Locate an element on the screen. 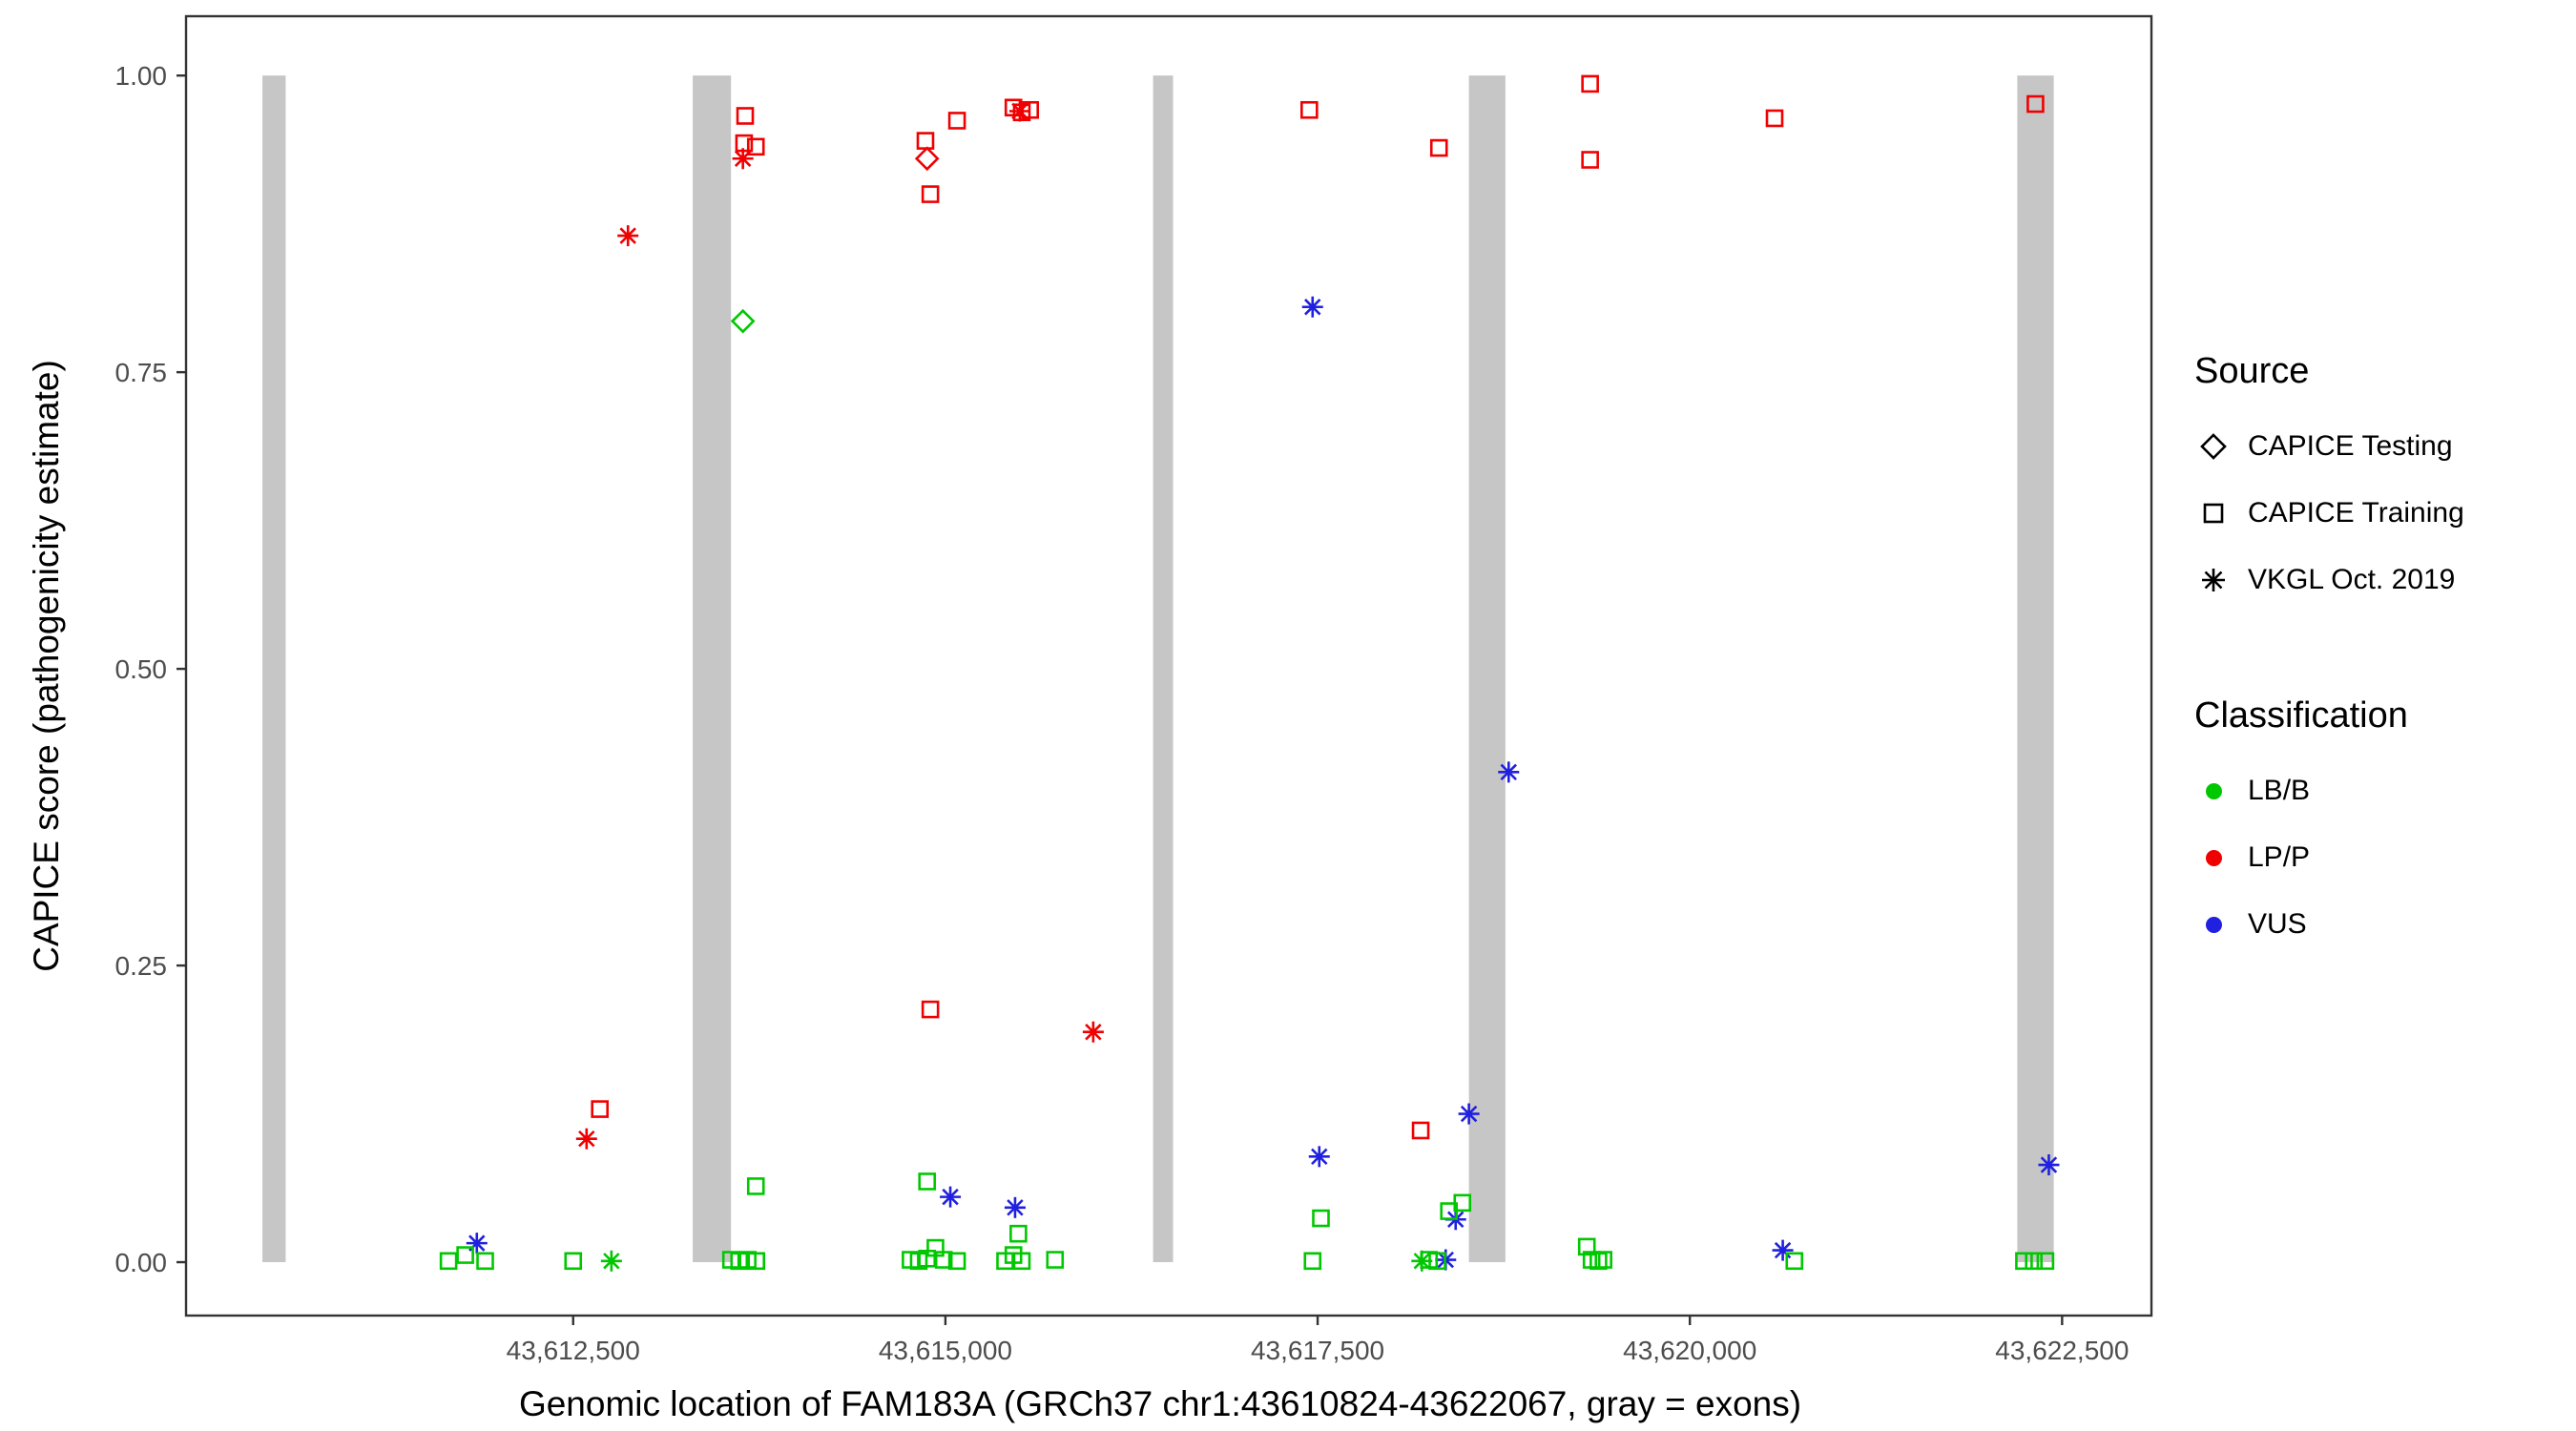 Image resolution: width=2576 pixels, height=1431 pixels. legend-item-capice-training: CAPICE Training is located at coordinates (2329, 513).